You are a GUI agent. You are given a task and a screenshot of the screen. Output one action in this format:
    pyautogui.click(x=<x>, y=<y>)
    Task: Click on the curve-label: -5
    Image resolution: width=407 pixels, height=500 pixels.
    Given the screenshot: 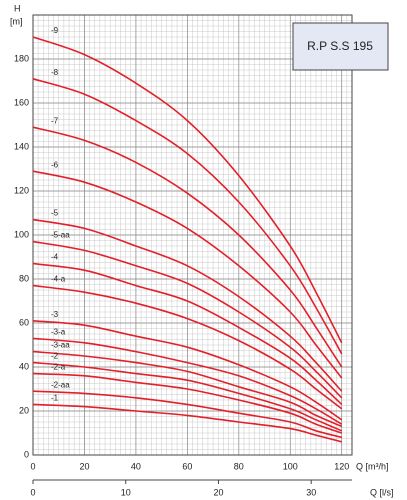 What is the action you would take?
    pyautogui.click(x=55, y=213)
    